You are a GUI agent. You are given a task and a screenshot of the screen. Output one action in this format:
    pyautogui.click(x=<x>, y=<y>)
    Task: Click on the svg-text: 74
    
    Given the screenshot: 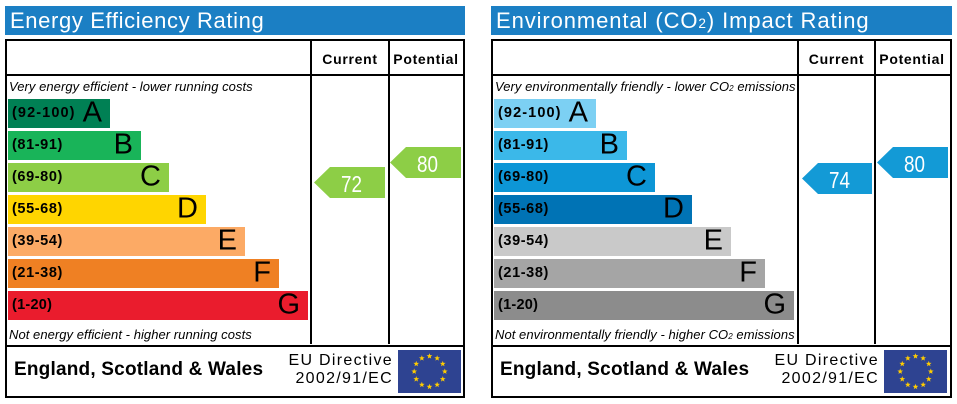 What is the action you would take?
    pyautogui.click(x=839, y=180)
    